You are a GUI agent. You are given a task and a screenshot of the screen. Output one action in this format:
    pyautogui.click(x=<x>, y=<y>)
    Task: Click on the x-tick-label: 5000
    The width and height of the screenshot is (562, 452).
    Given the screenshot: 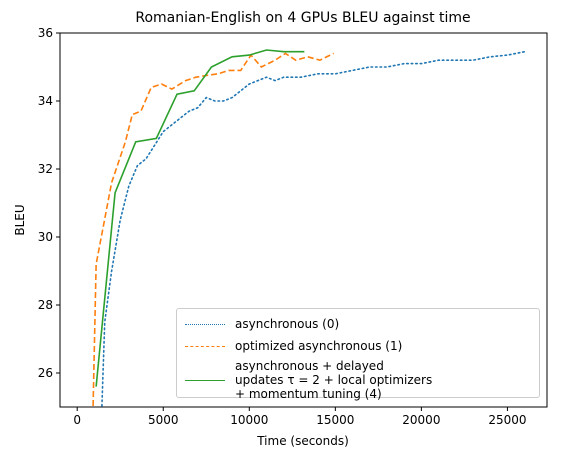 What is the action you would take?
    pyautogui.click(x=163, y=420)
    